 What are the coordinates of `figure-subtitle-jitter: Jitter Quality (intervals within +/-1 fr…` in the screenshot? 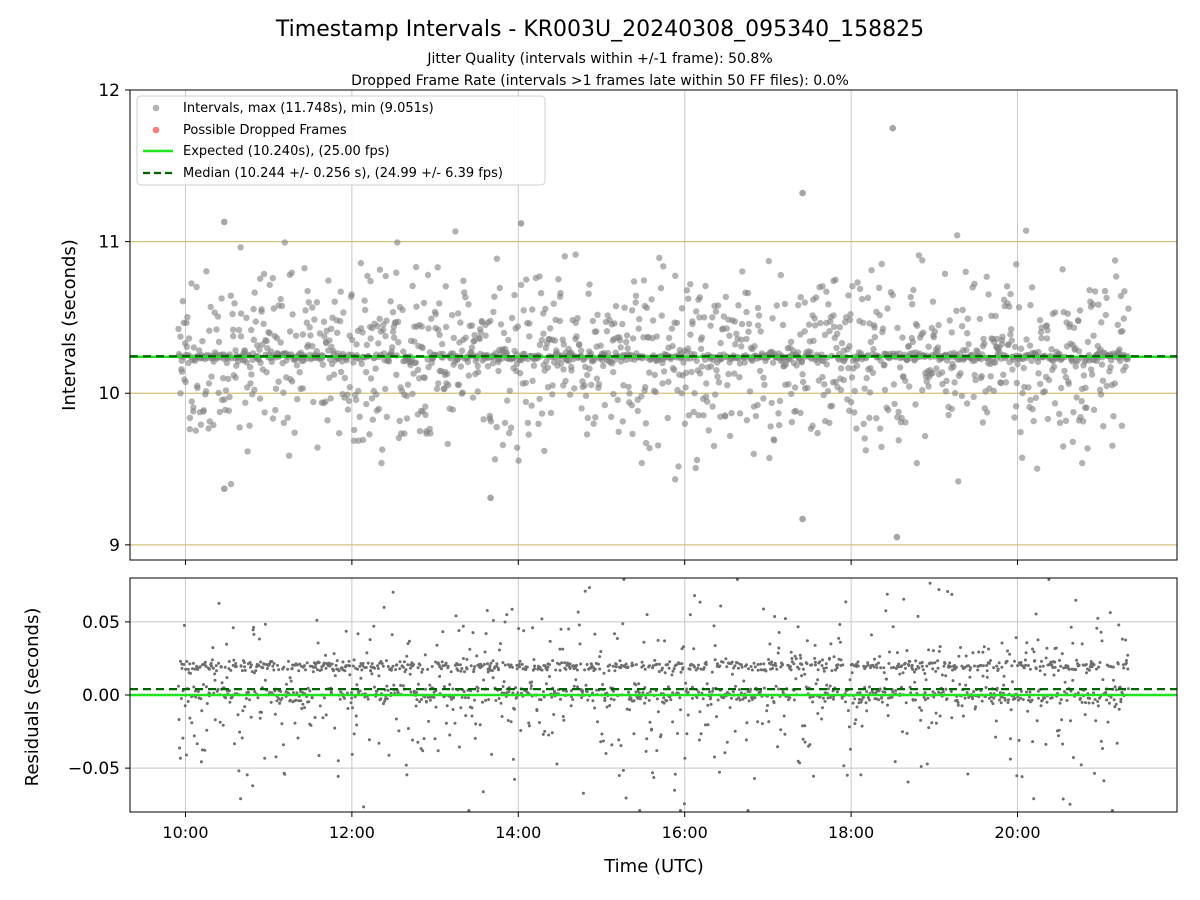 It's located at (599, 59).